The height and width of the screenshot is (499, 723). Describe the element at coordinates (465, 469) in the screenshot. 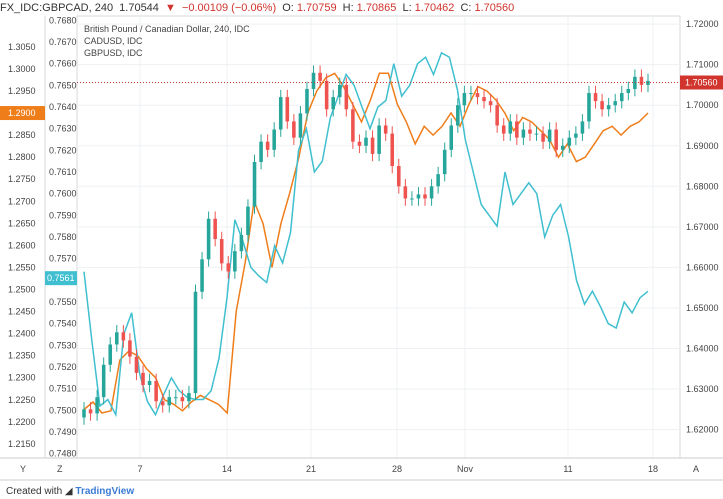

I see `time-axis-tick-label: Nov` at that location.